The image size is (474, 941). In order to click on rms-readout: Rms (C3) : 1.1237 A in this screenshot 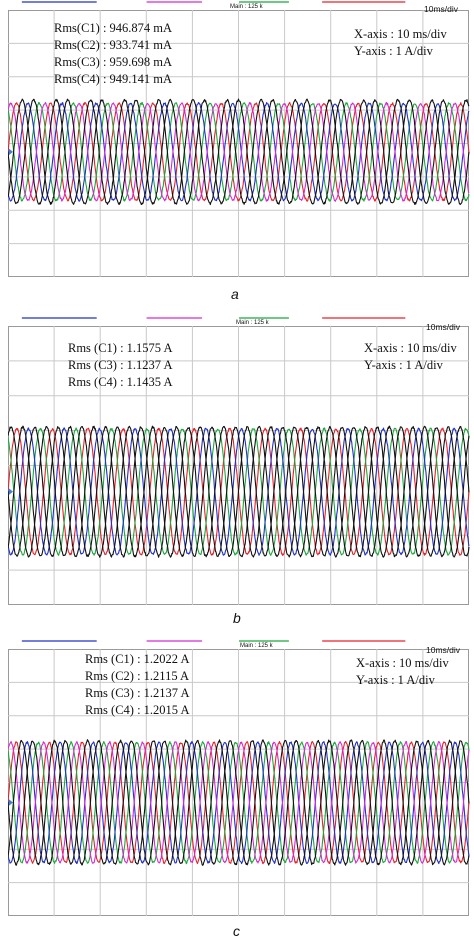, I will do `click(120, 365)`.